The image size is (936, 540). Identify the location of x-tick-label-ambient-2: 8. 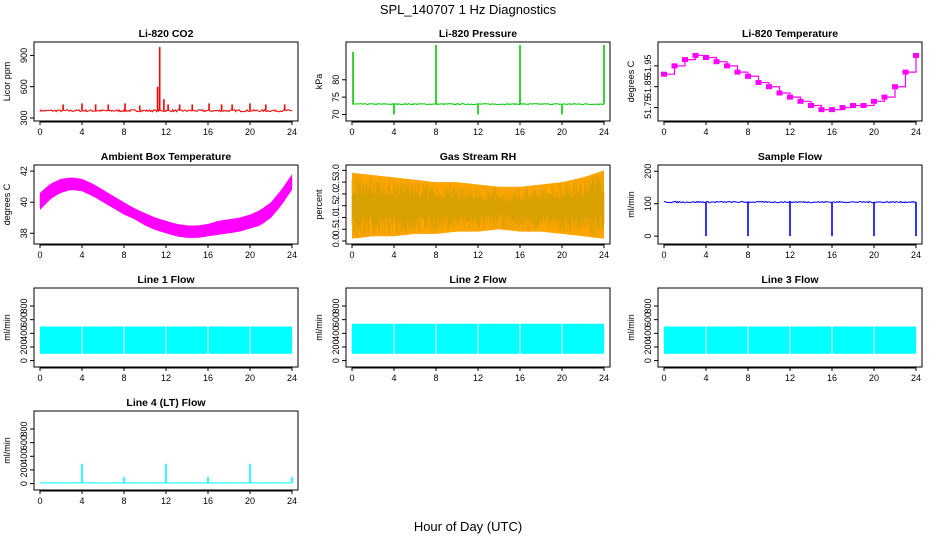
(123, 255).